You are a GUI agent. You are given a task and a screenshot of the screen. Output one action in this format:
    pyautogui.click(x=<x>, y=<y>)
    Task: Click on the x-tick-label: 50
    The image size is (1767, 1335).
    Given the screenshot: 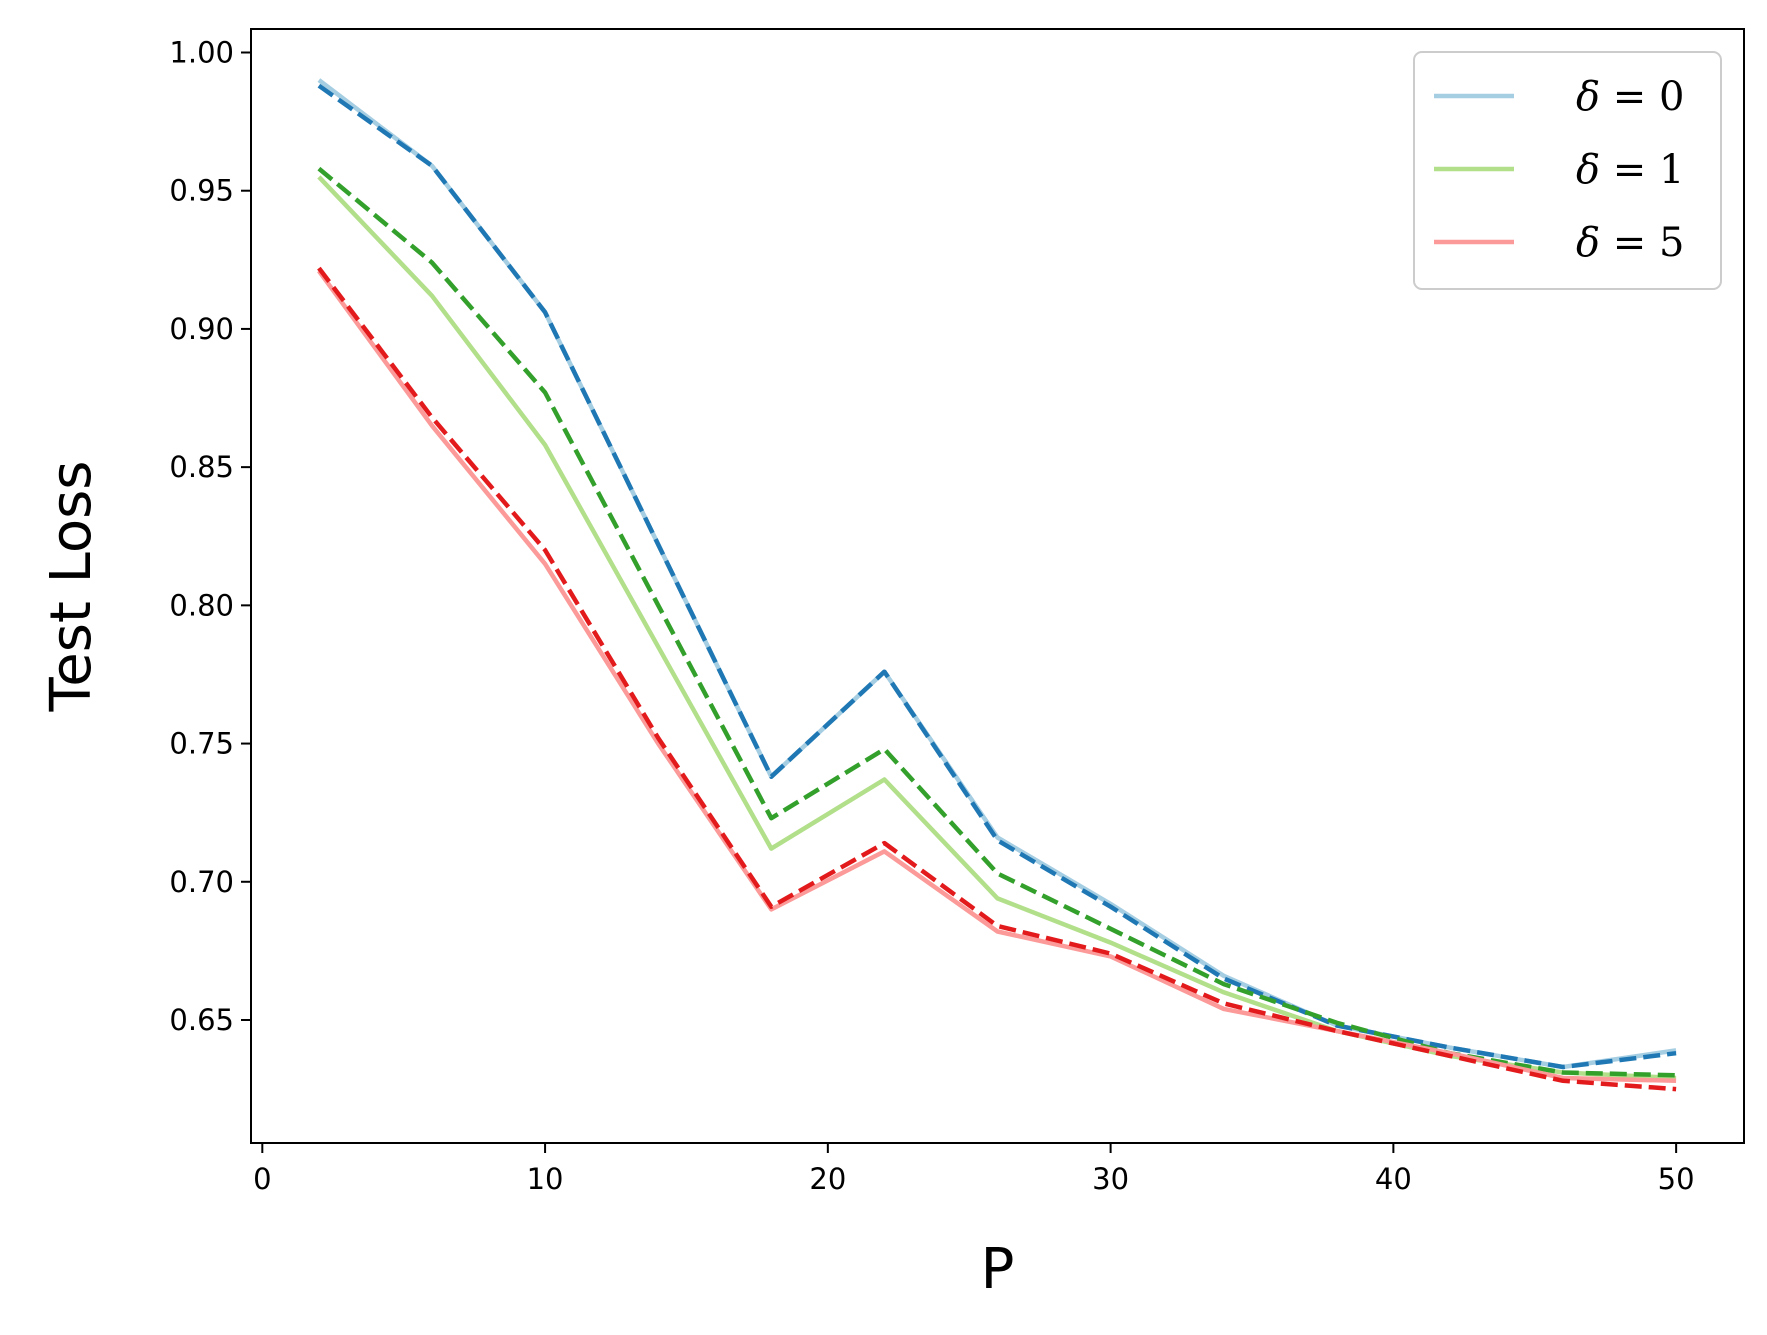 What is the action you would take?
    pyautogui.click(x=1676, y=1179)
    